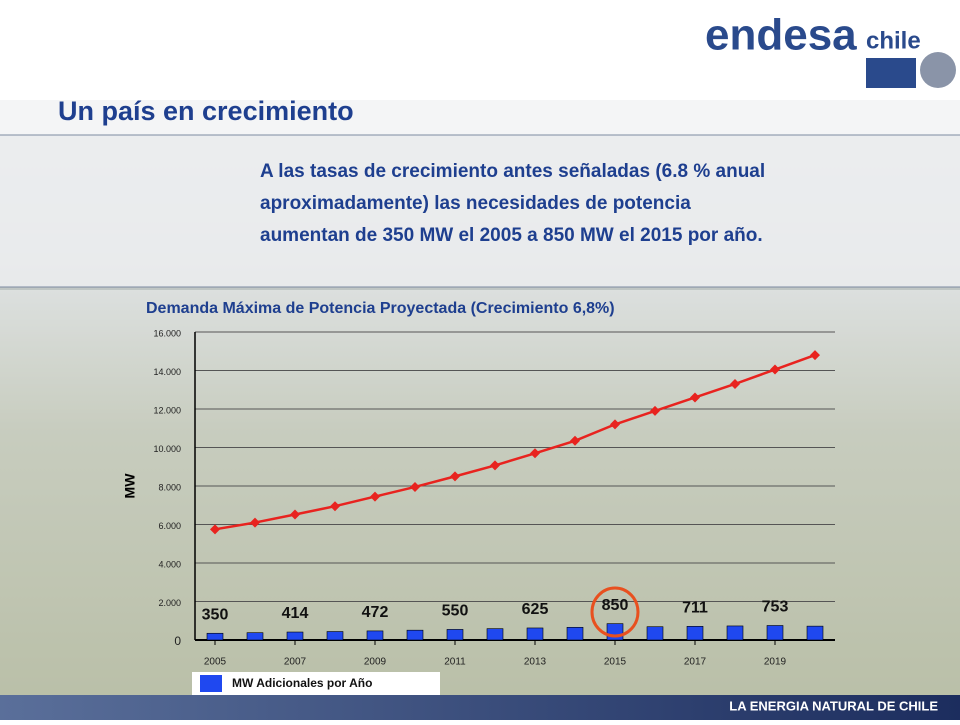 The width and height of the screenshot is (960, 725). Describe the element at coordinates (375, 662) in the screenshot. I see `x-tick-label: 2009` at that location.